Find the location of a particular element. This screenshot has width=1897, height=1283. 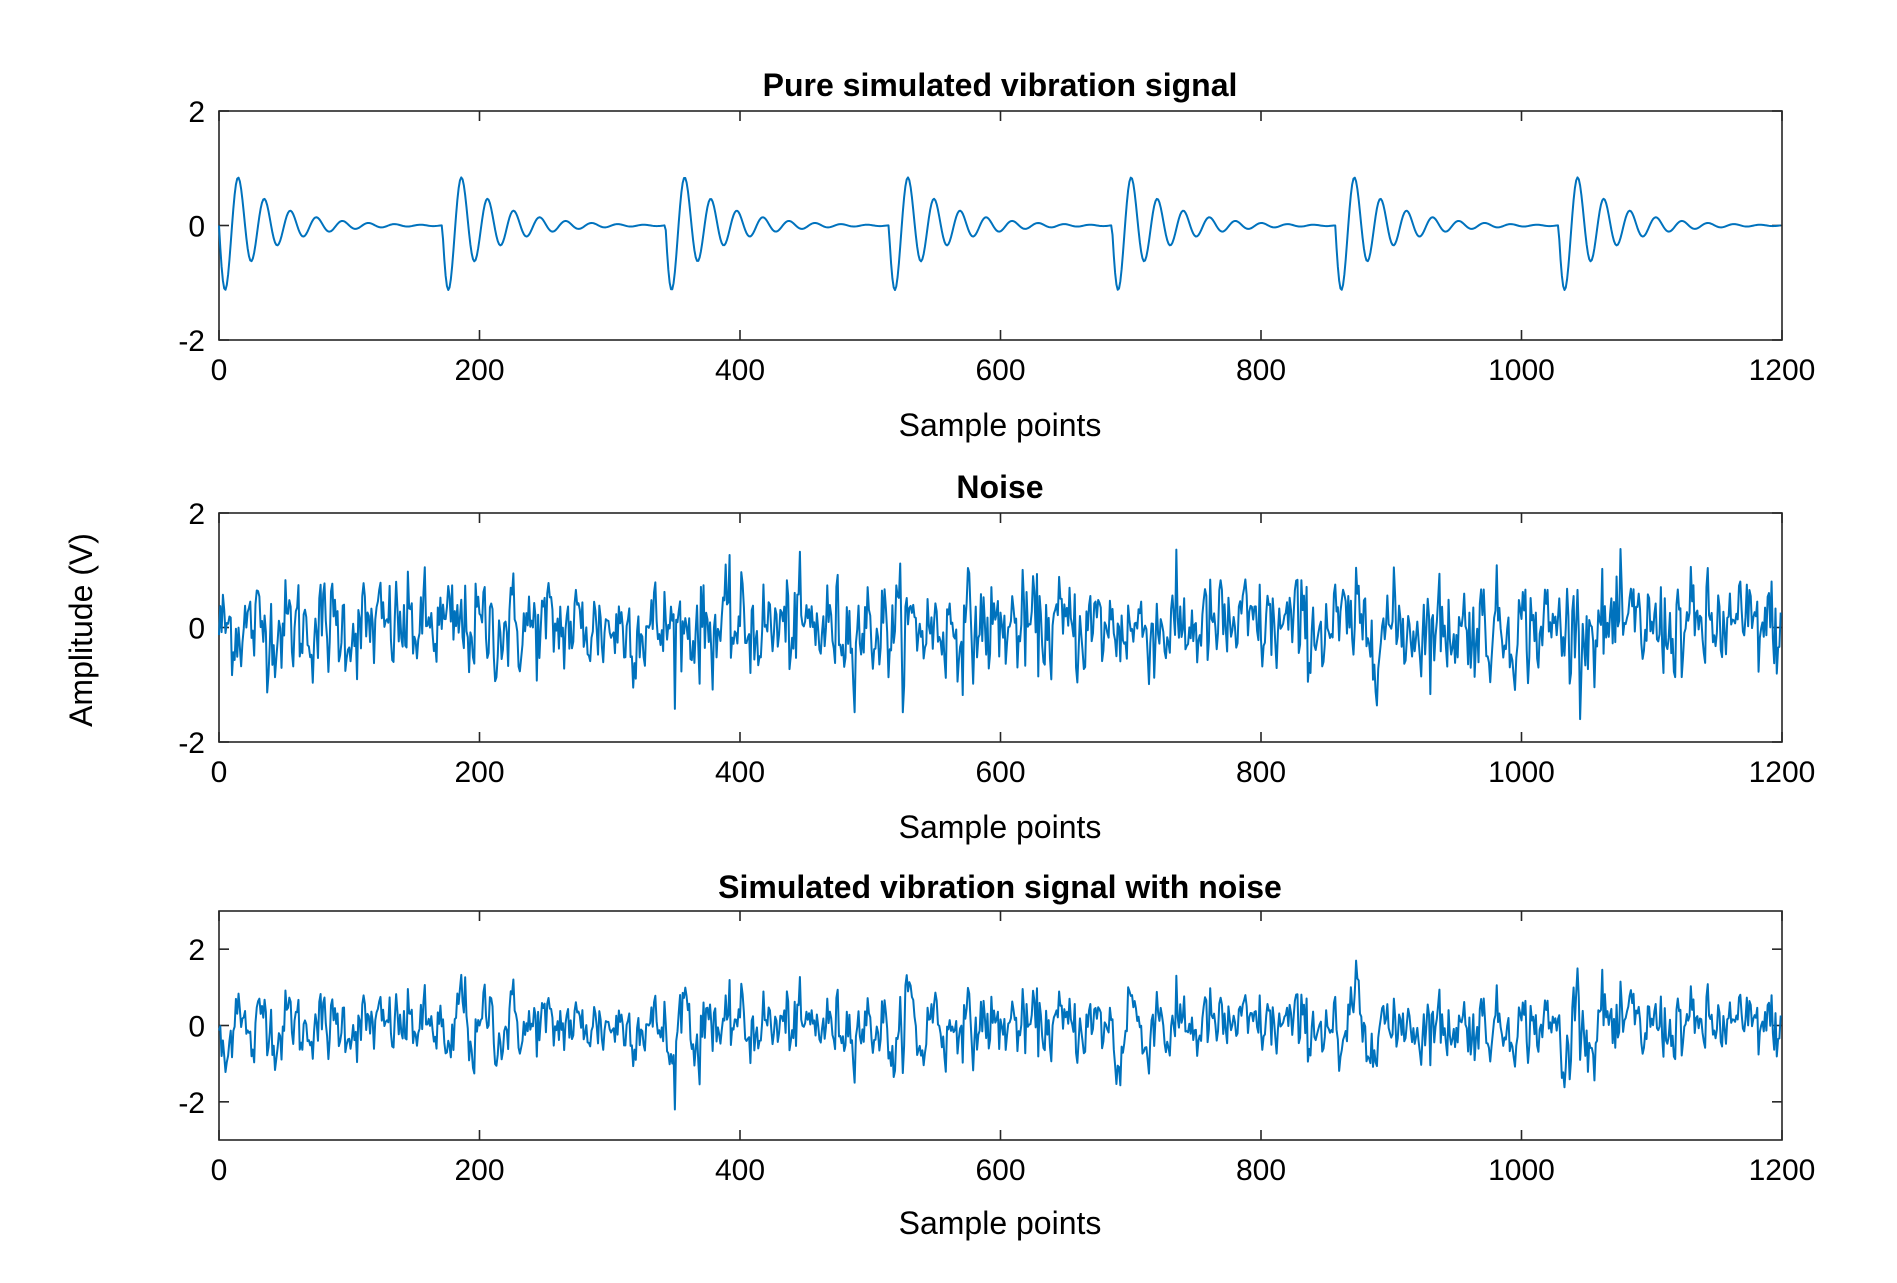

noise-xlabel: Sample points is located at coordinates (1000, 827).